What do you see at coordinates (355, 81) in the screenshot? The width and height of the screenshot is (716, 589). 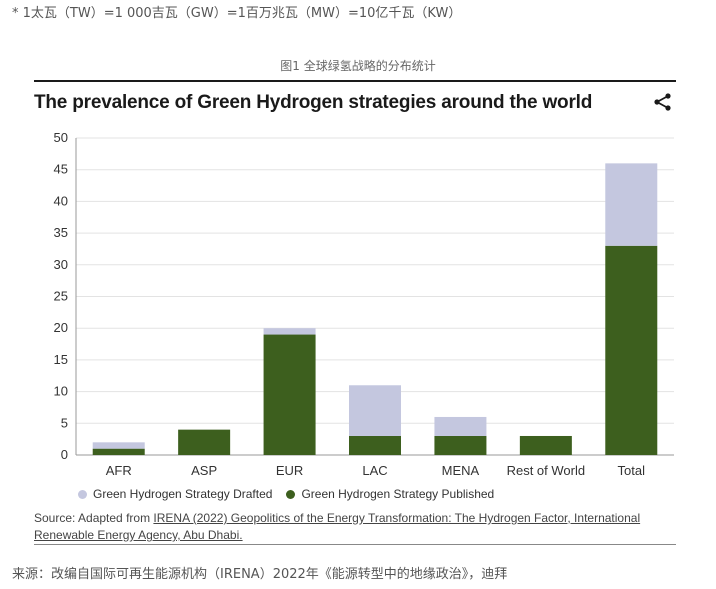 I see `top-rule` at bounding box center [355, 81].